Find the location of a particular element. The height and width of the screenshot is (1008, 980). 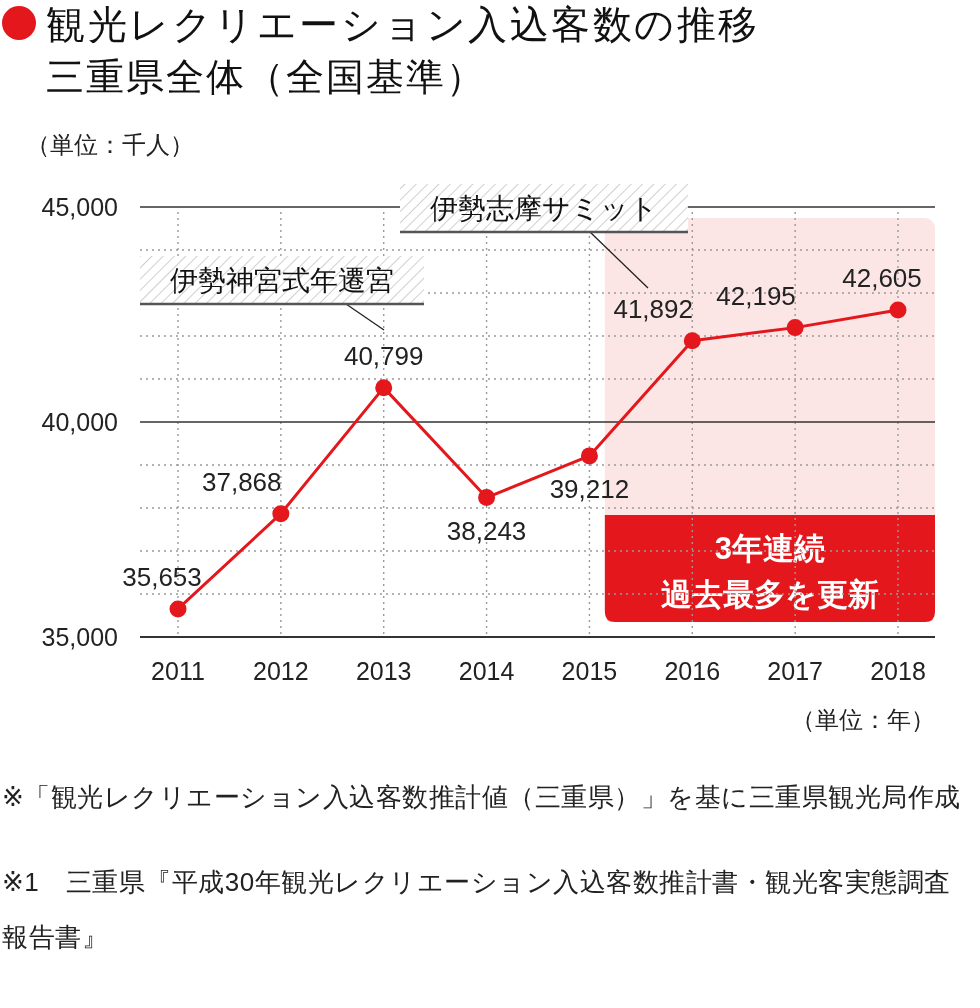

data-label: 40,799 is located at coordinates (383, 355).